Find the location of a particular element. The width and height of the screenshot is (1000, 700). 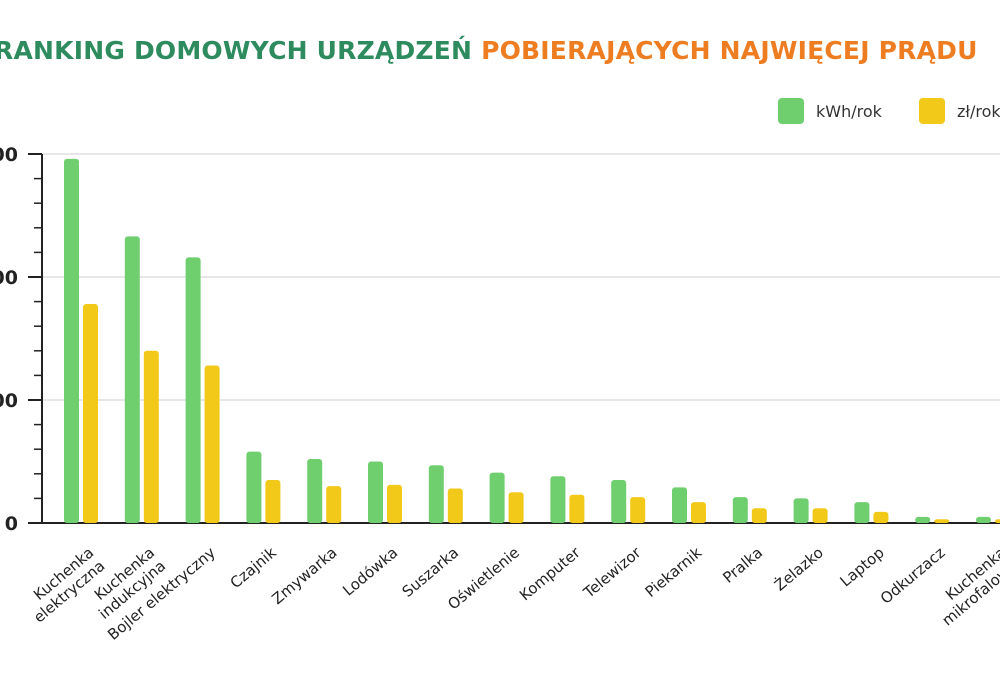

x-tick-label: Czajnik is located at coordinates (253, 567).